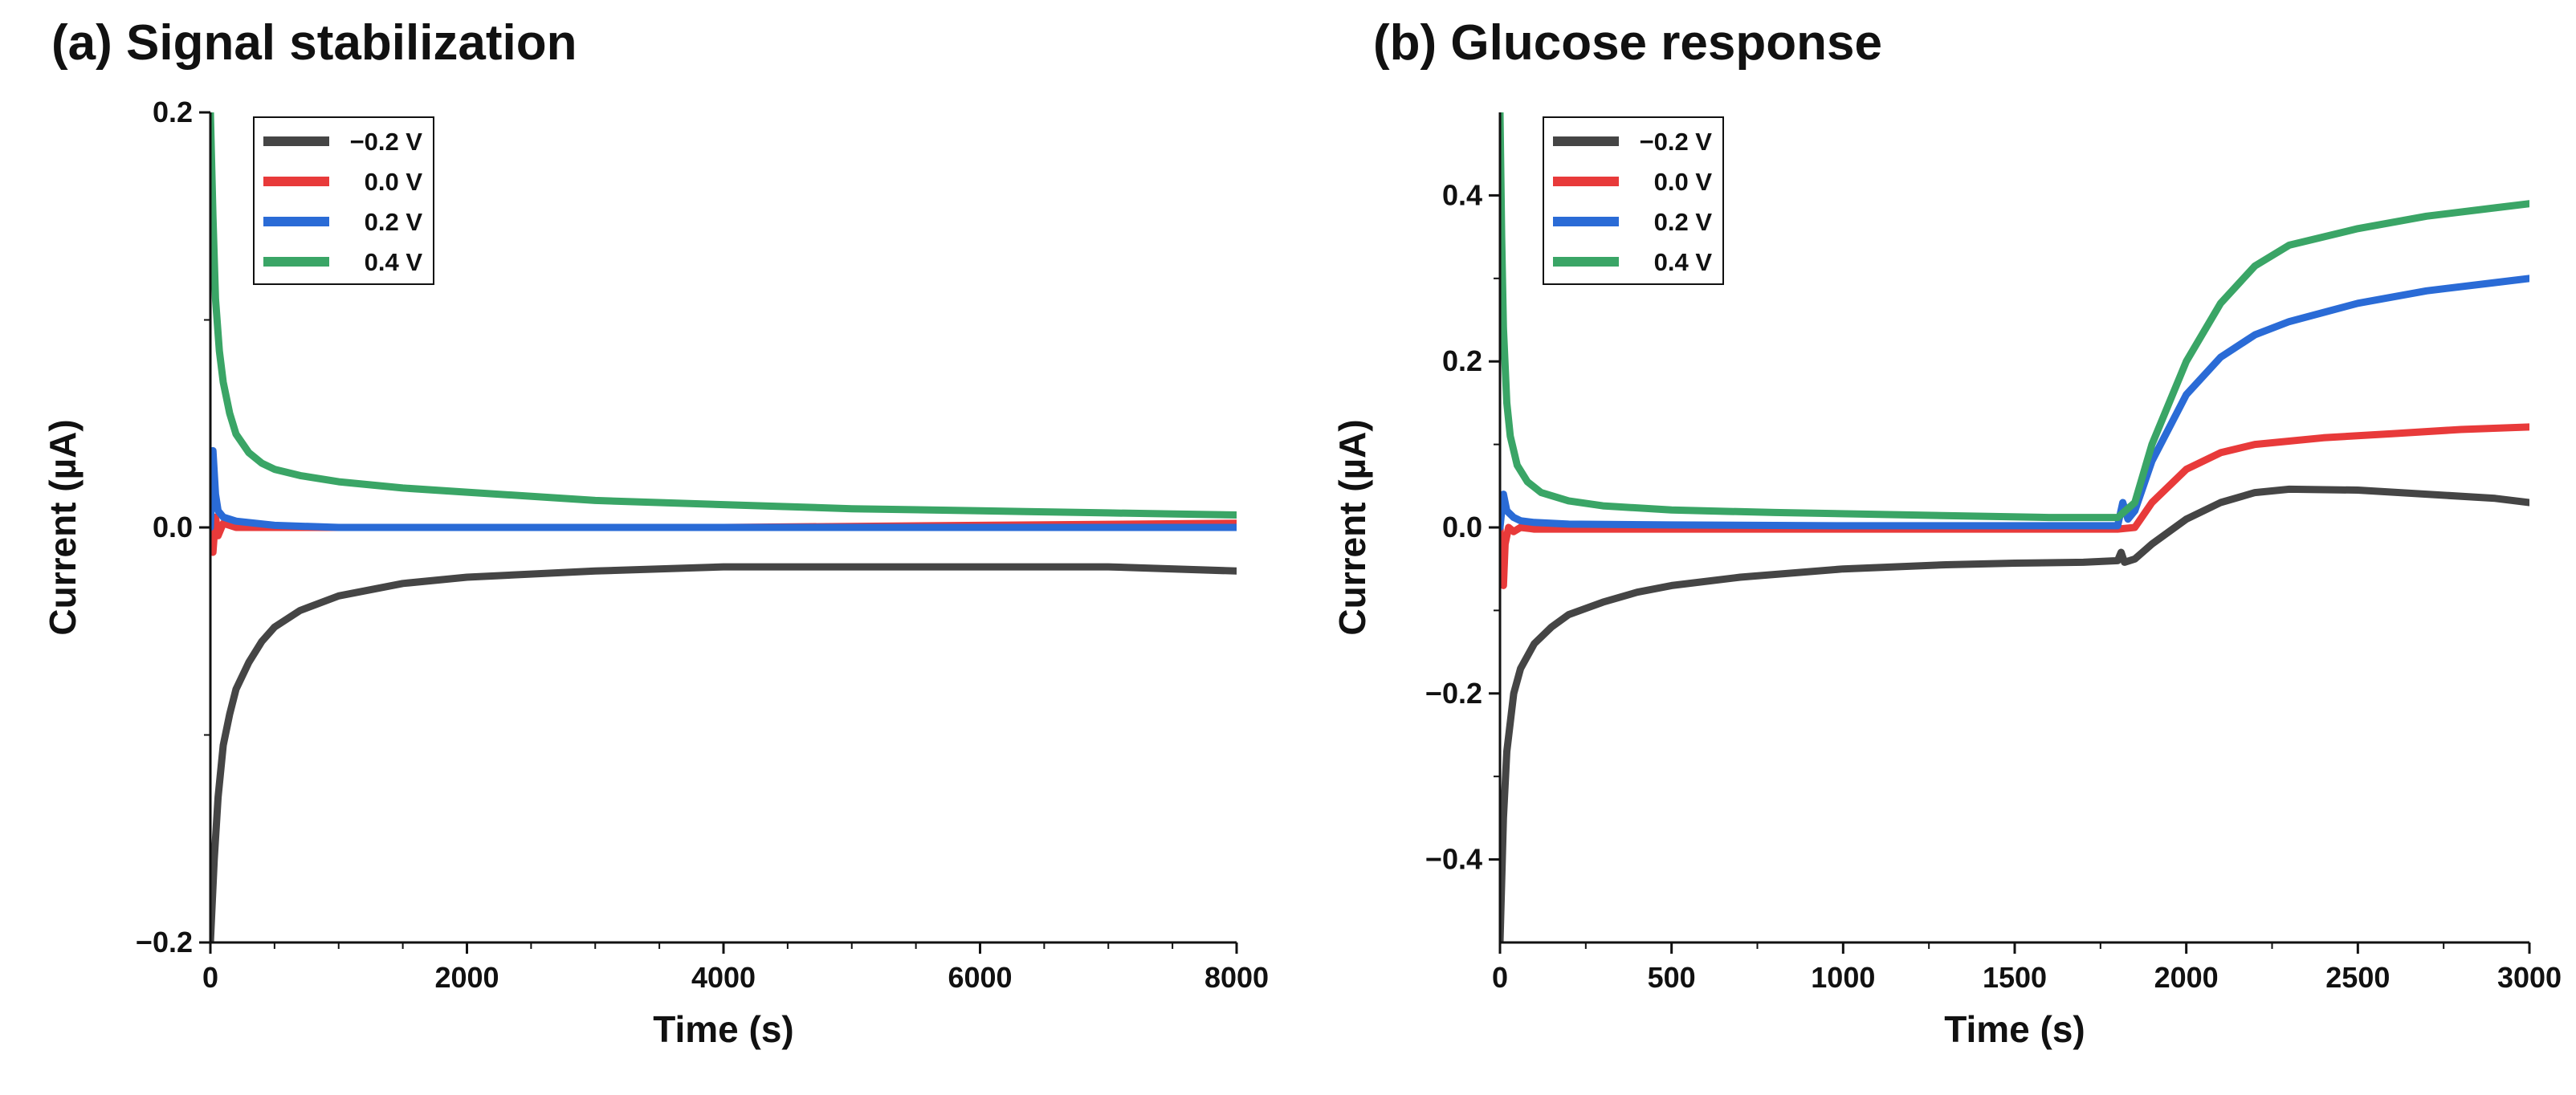 The width and height of the screenshot is (2576, 1095). What do you see at coordinates (2529, 977) in the screenshot?
I see `x-tick-label: 3000` at bounding box center [2529, 977].